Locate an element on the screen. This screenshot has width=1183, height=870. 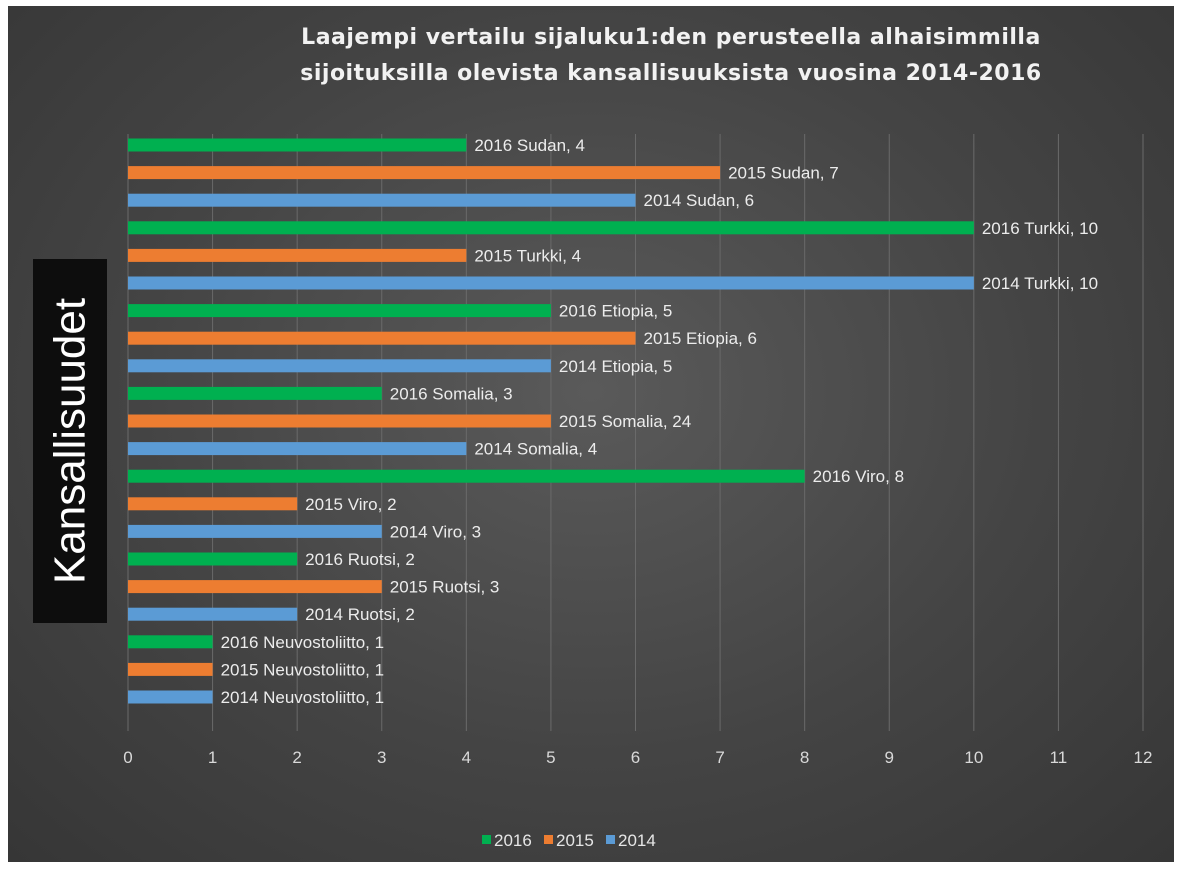
bar-data-label: 2015 Ruotsi, 3 is located at coordinates (445, 587).